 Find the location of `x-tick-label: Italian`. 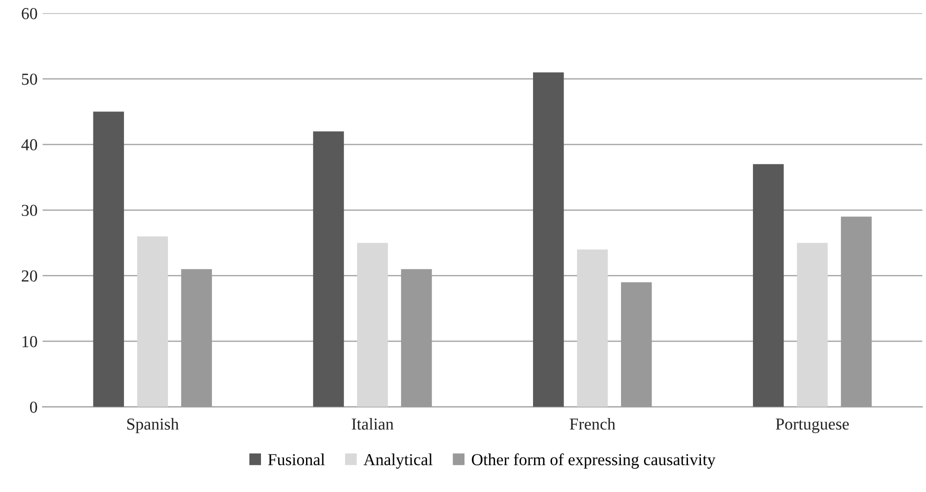

x-tick-label: Italian is located at coordinates (373, 424).